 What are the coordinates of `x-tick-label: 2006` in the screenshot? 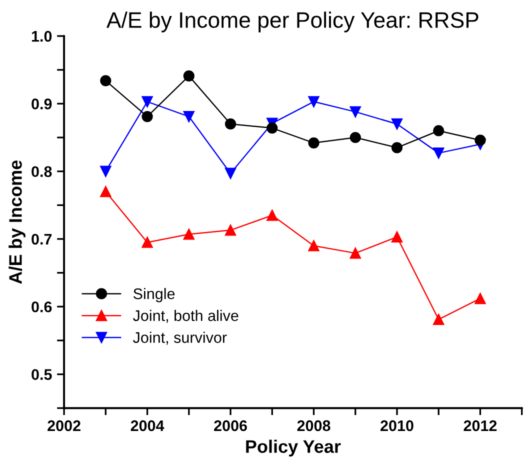 It's located at (230, 426).